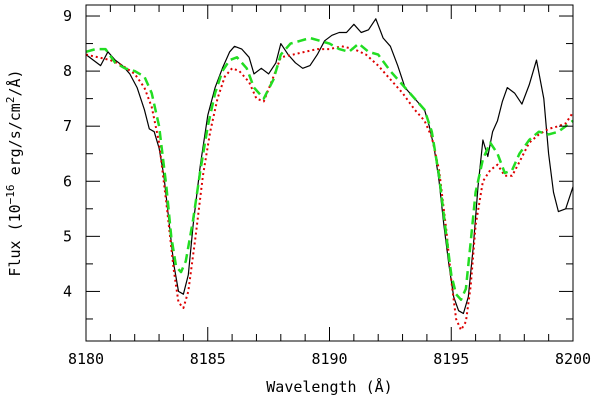  What do you see at coordinates (67, 71) in the screenshot?
I see `y-tick-label: 8` at bounding box center [67, 71].